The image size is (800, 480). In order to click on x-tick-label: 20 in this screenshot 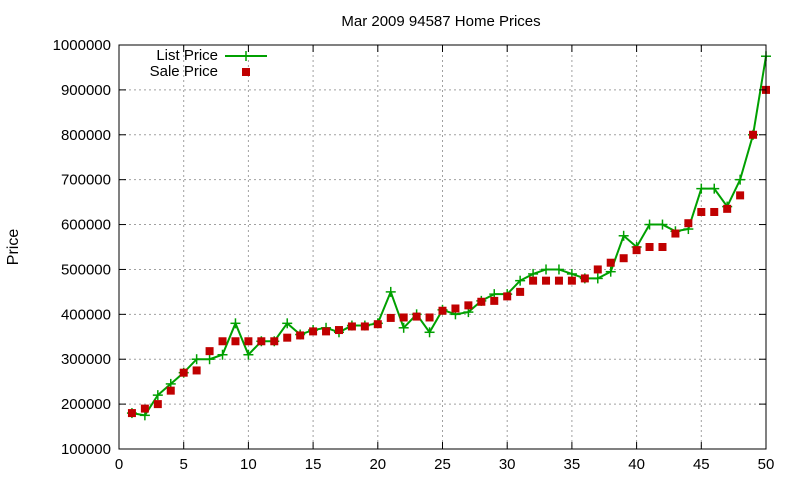, I will do `click(377, 464)`.